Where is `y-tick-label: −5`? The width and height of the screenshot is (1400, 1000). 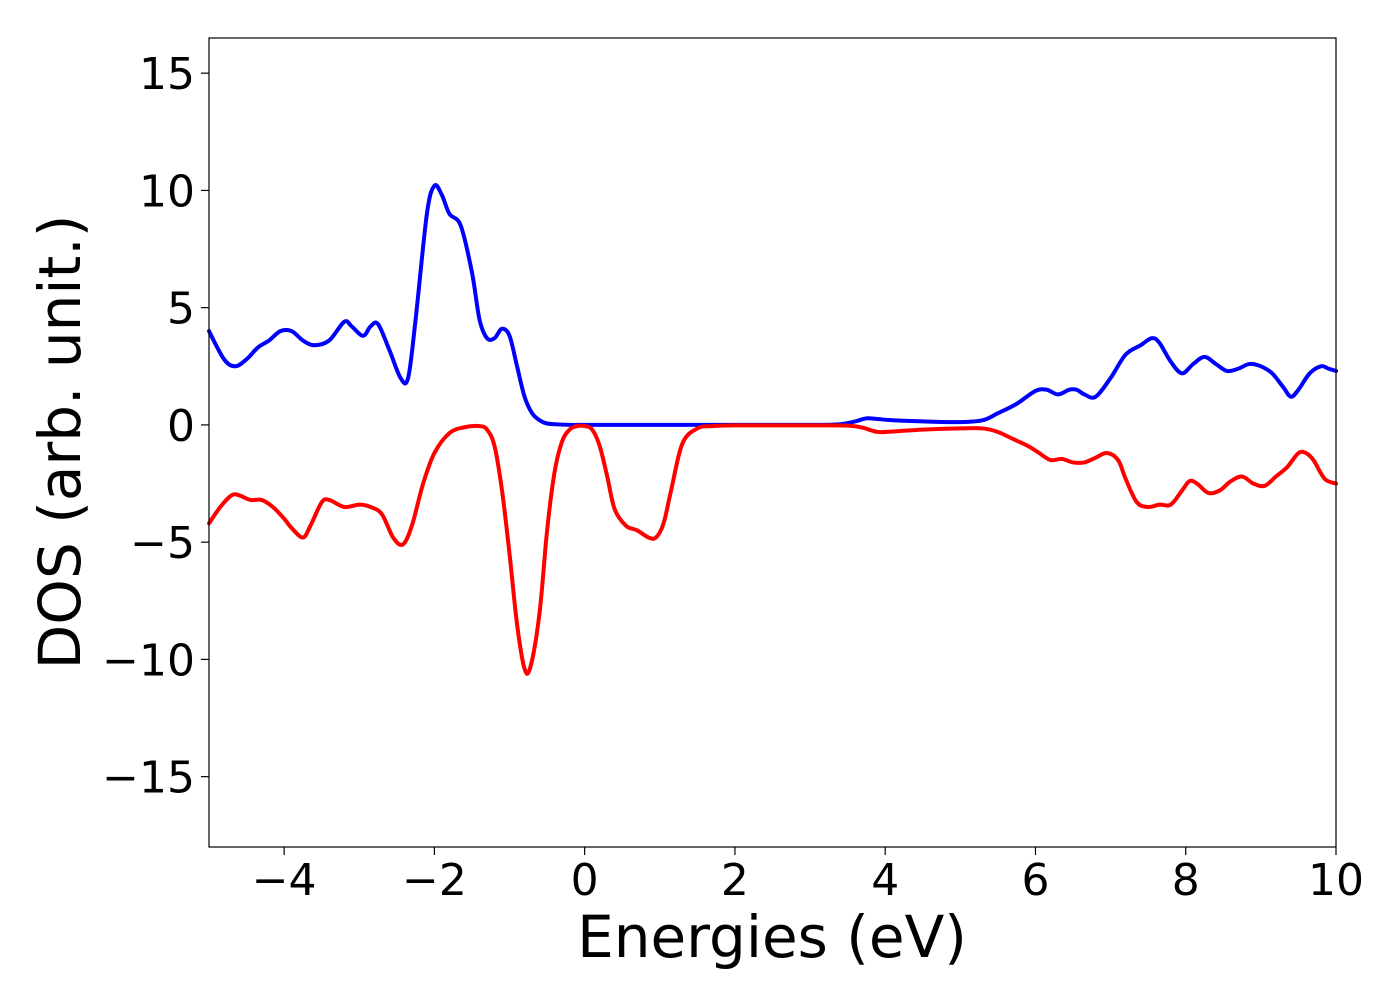 y-tick-label: −5 is located at coordinates (162, 543).